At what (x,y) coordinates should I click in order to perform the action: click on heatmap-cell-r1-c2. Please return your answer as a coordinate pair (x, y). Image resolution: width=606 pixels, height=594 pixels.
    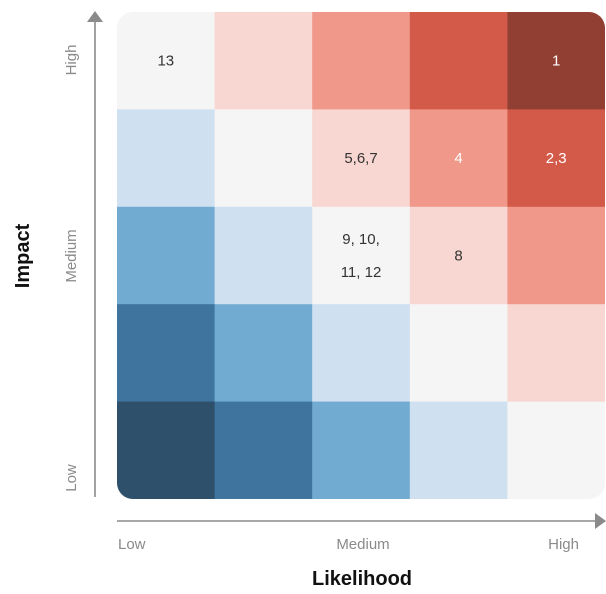
    Looking at the image, I should click on (263, 61).